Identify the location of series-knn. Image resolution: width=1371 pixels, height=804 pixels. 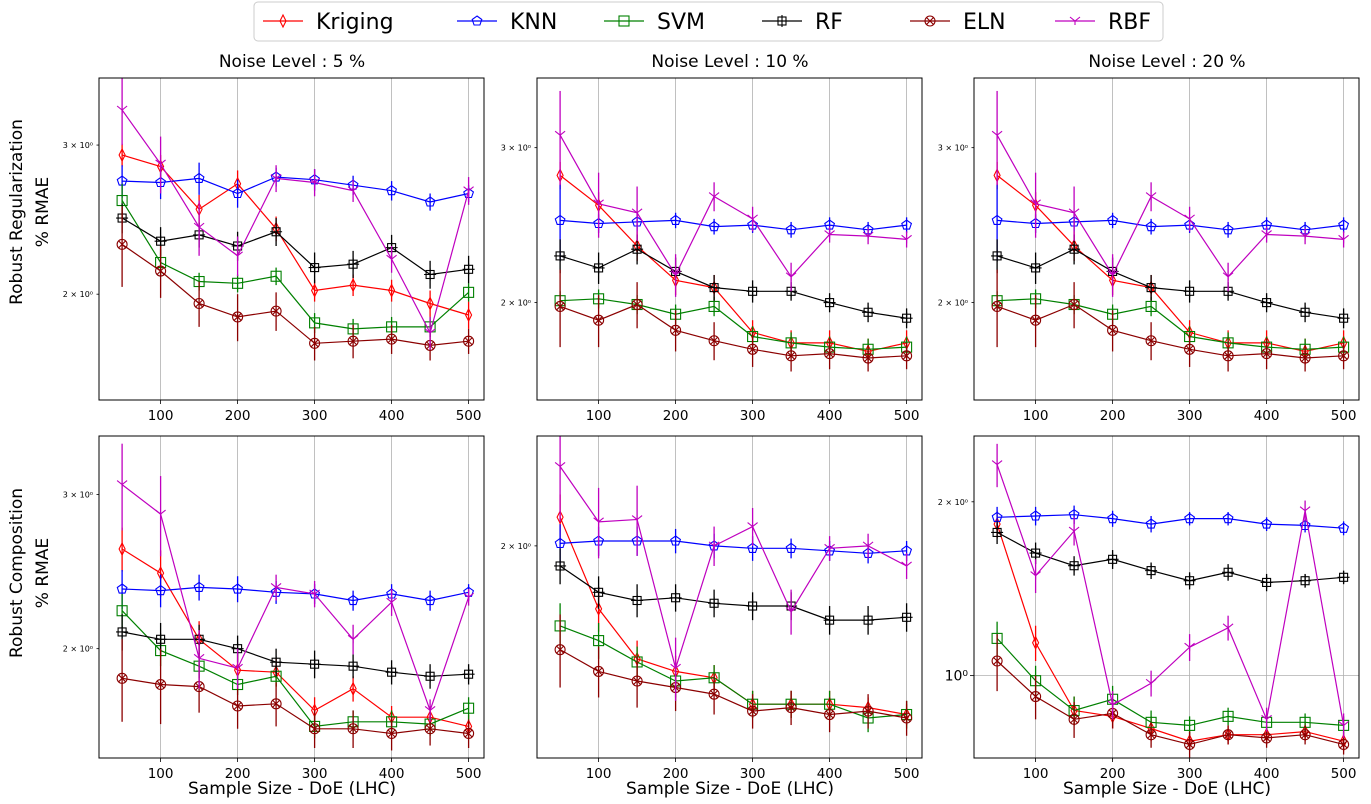
(1170, 520).